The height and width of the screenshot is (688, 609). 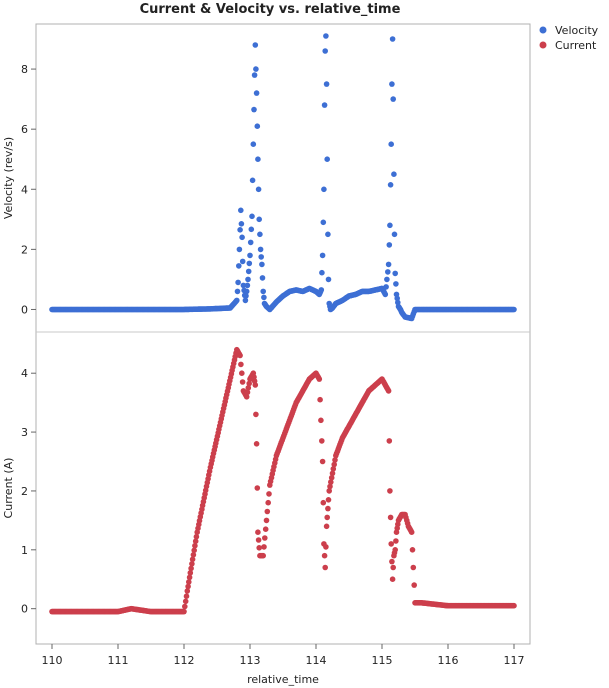 What do you see at coordinates (24, 550) in the screenshot?
I see `current-y-tick-label: 1` at bounding box center [24, 550].